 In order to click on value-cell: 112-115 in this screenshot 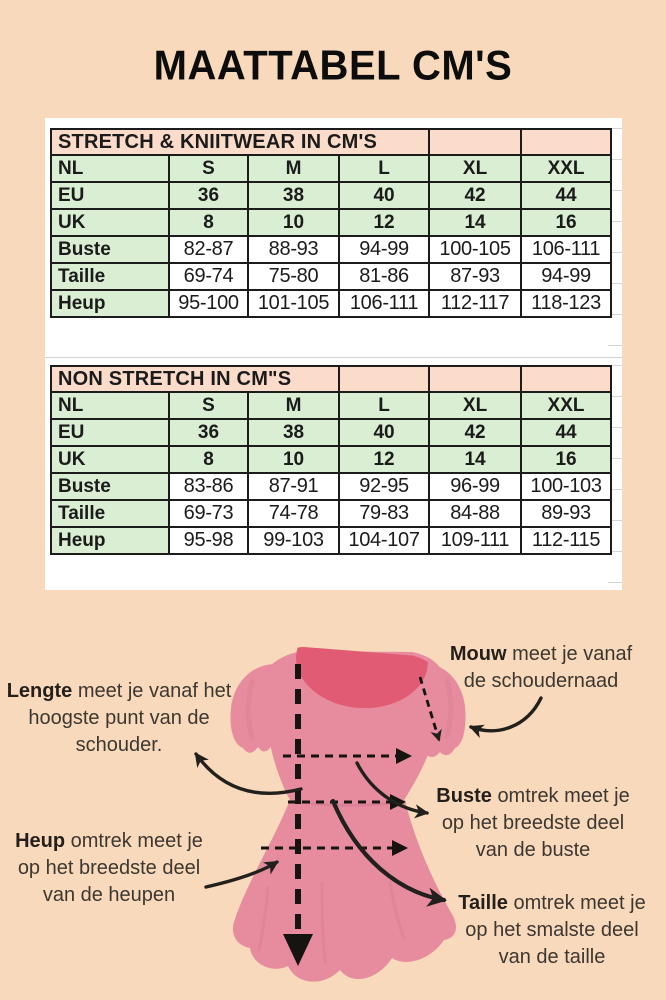, I will do `click(566, 540)`.